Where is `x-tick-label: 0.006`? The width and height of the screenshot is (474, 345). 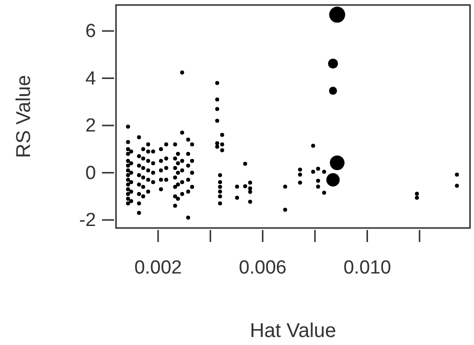 x-tick-label: 0.006 is located at coordinates (262, 267).